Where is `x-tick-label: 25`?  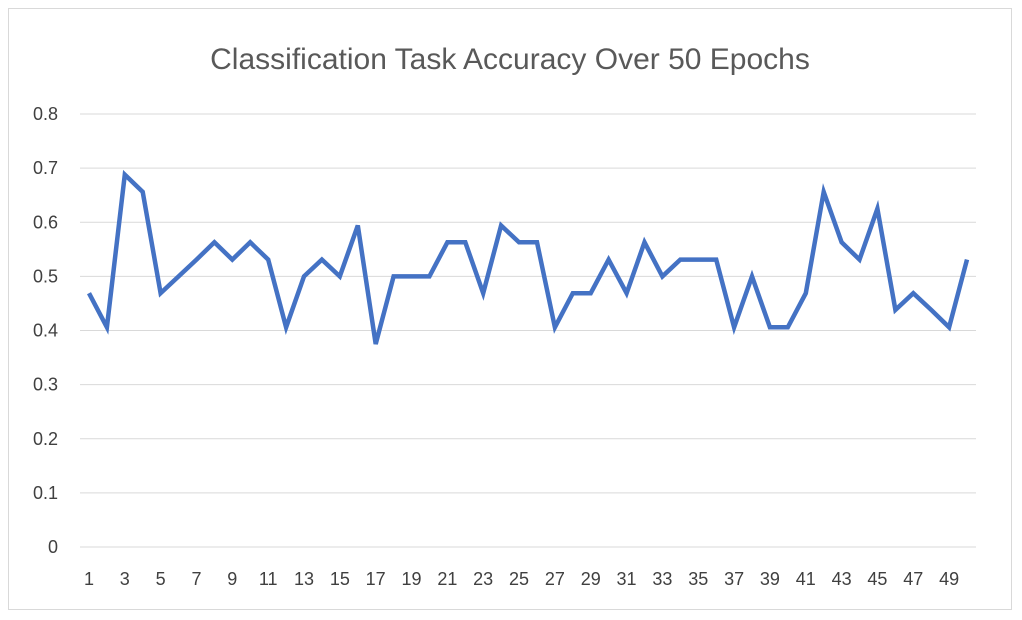
x-tick-label: 25 is located at coordinates (519, 579).